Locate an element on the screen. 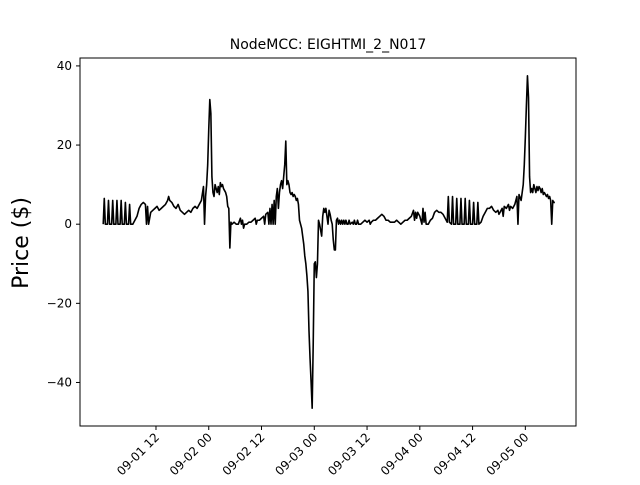 The width and height of the screenshot is (640, 485). y-axis-ticks: −40 −20 0 20 40 is located at coordinates (63, 224).